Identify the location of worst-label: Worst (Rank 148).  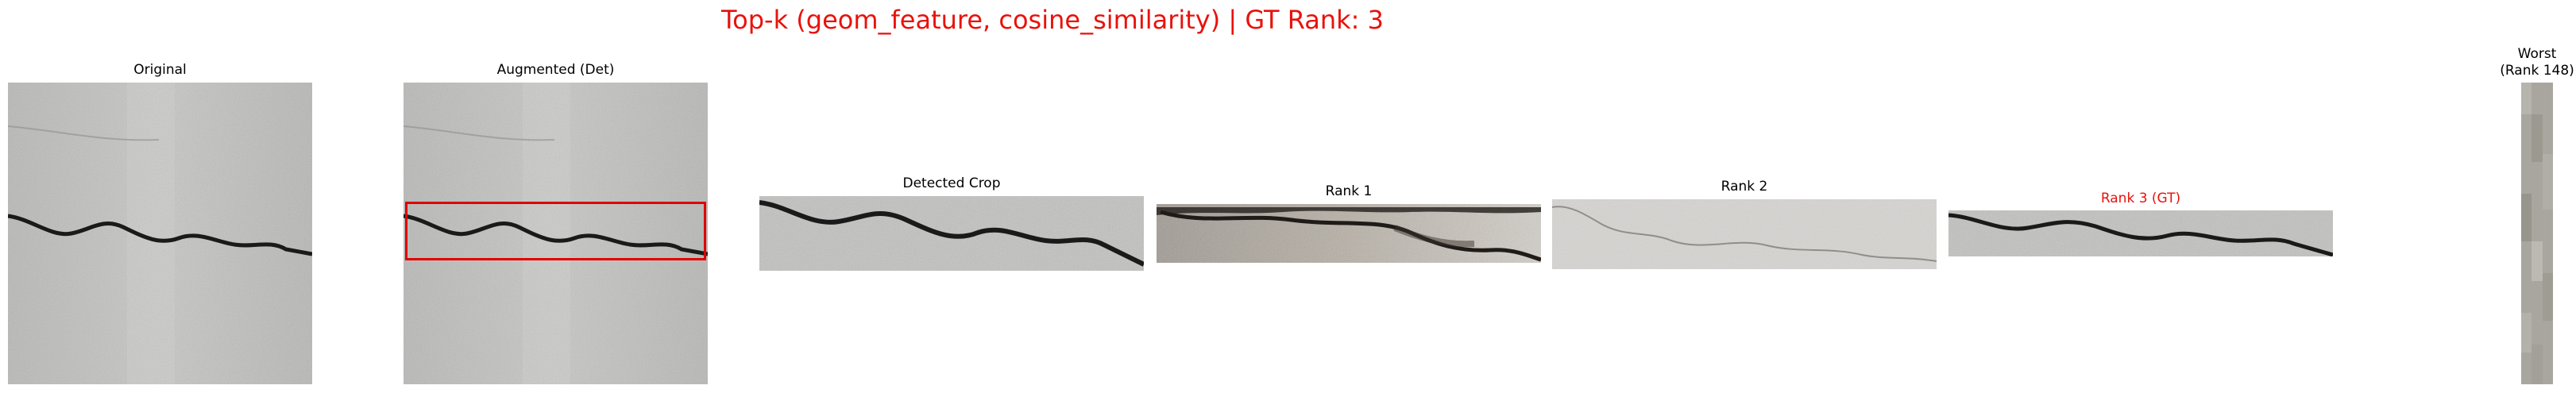
(2537, 62).